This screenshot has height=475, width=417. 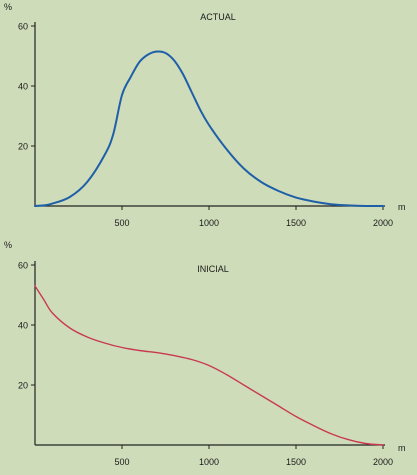 I want to click on chart-title: INICIAL, so click(x=213, y=269).